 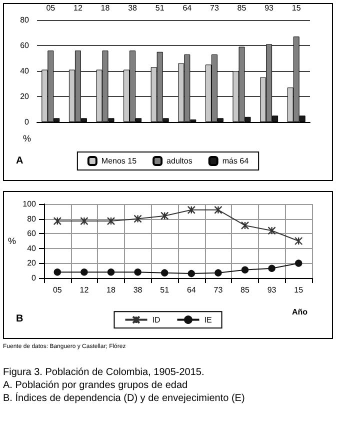 What do you see at coordinates (20, 319) in the screenshot?
I see `text: B` at bounding box center [20, 319].